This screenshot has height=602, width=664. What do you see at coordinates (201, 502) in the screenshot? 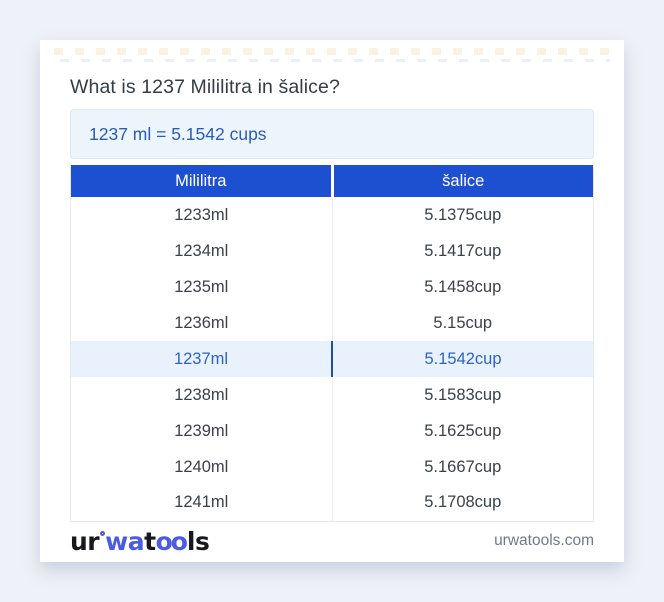
I see `ml-cell: 1241ml` at bounding box center [201, 502].